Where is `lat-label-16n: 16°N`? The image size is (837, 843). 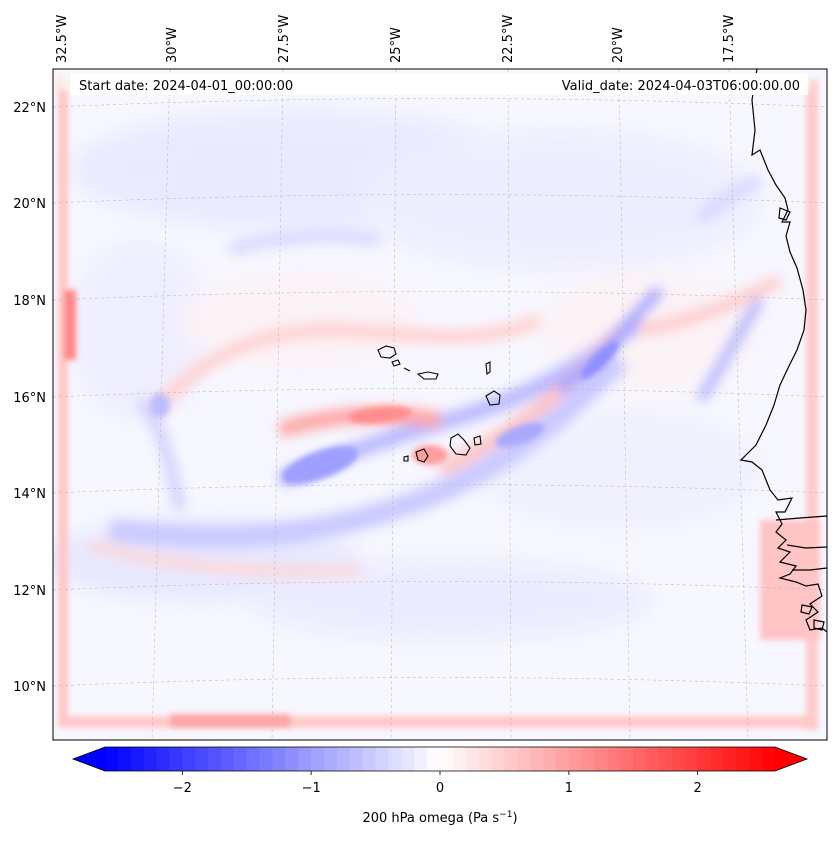 lat-label-16n: 16°N is located at coordinates (29, 398).